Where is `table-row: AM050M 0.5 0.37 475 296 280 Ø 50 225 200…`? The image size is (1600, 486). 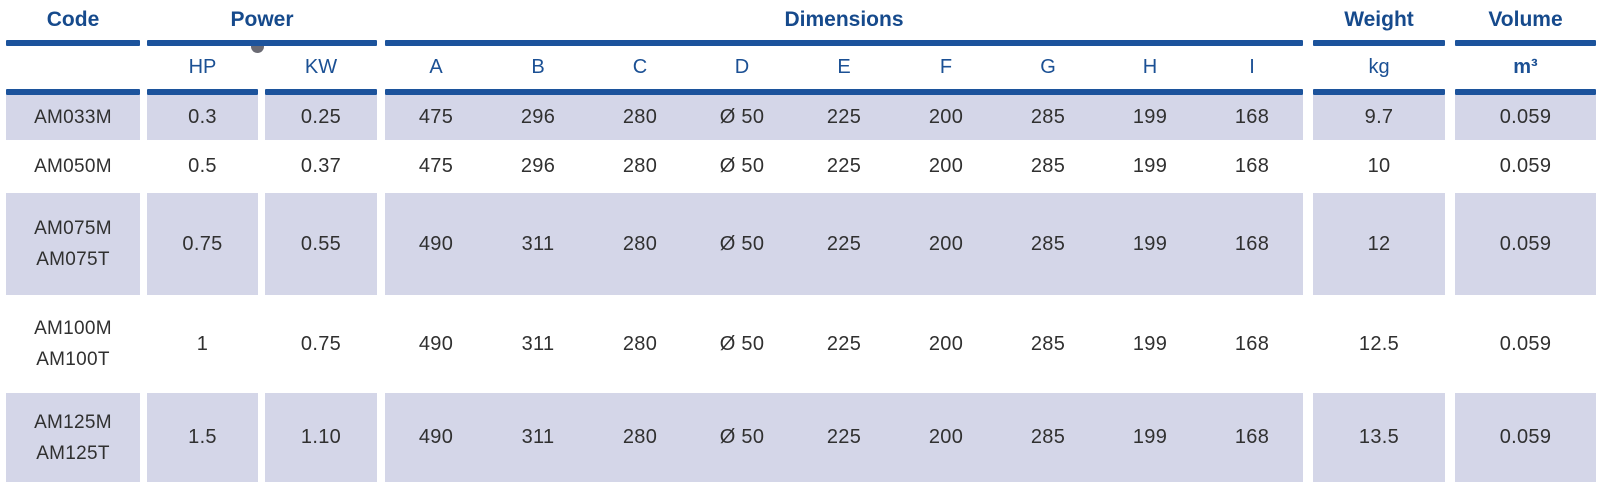 table-row: AM050M 0.5 0.37 475 296 280 Ø 50 225 200… is located at coordinates (800, 166).